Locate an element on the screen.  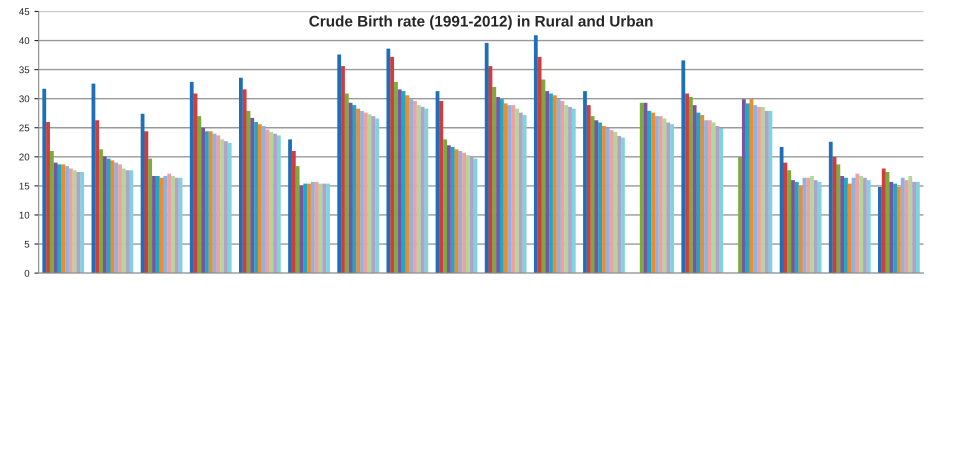
y-tick-label: 35 is located at coordinates (24, 70).